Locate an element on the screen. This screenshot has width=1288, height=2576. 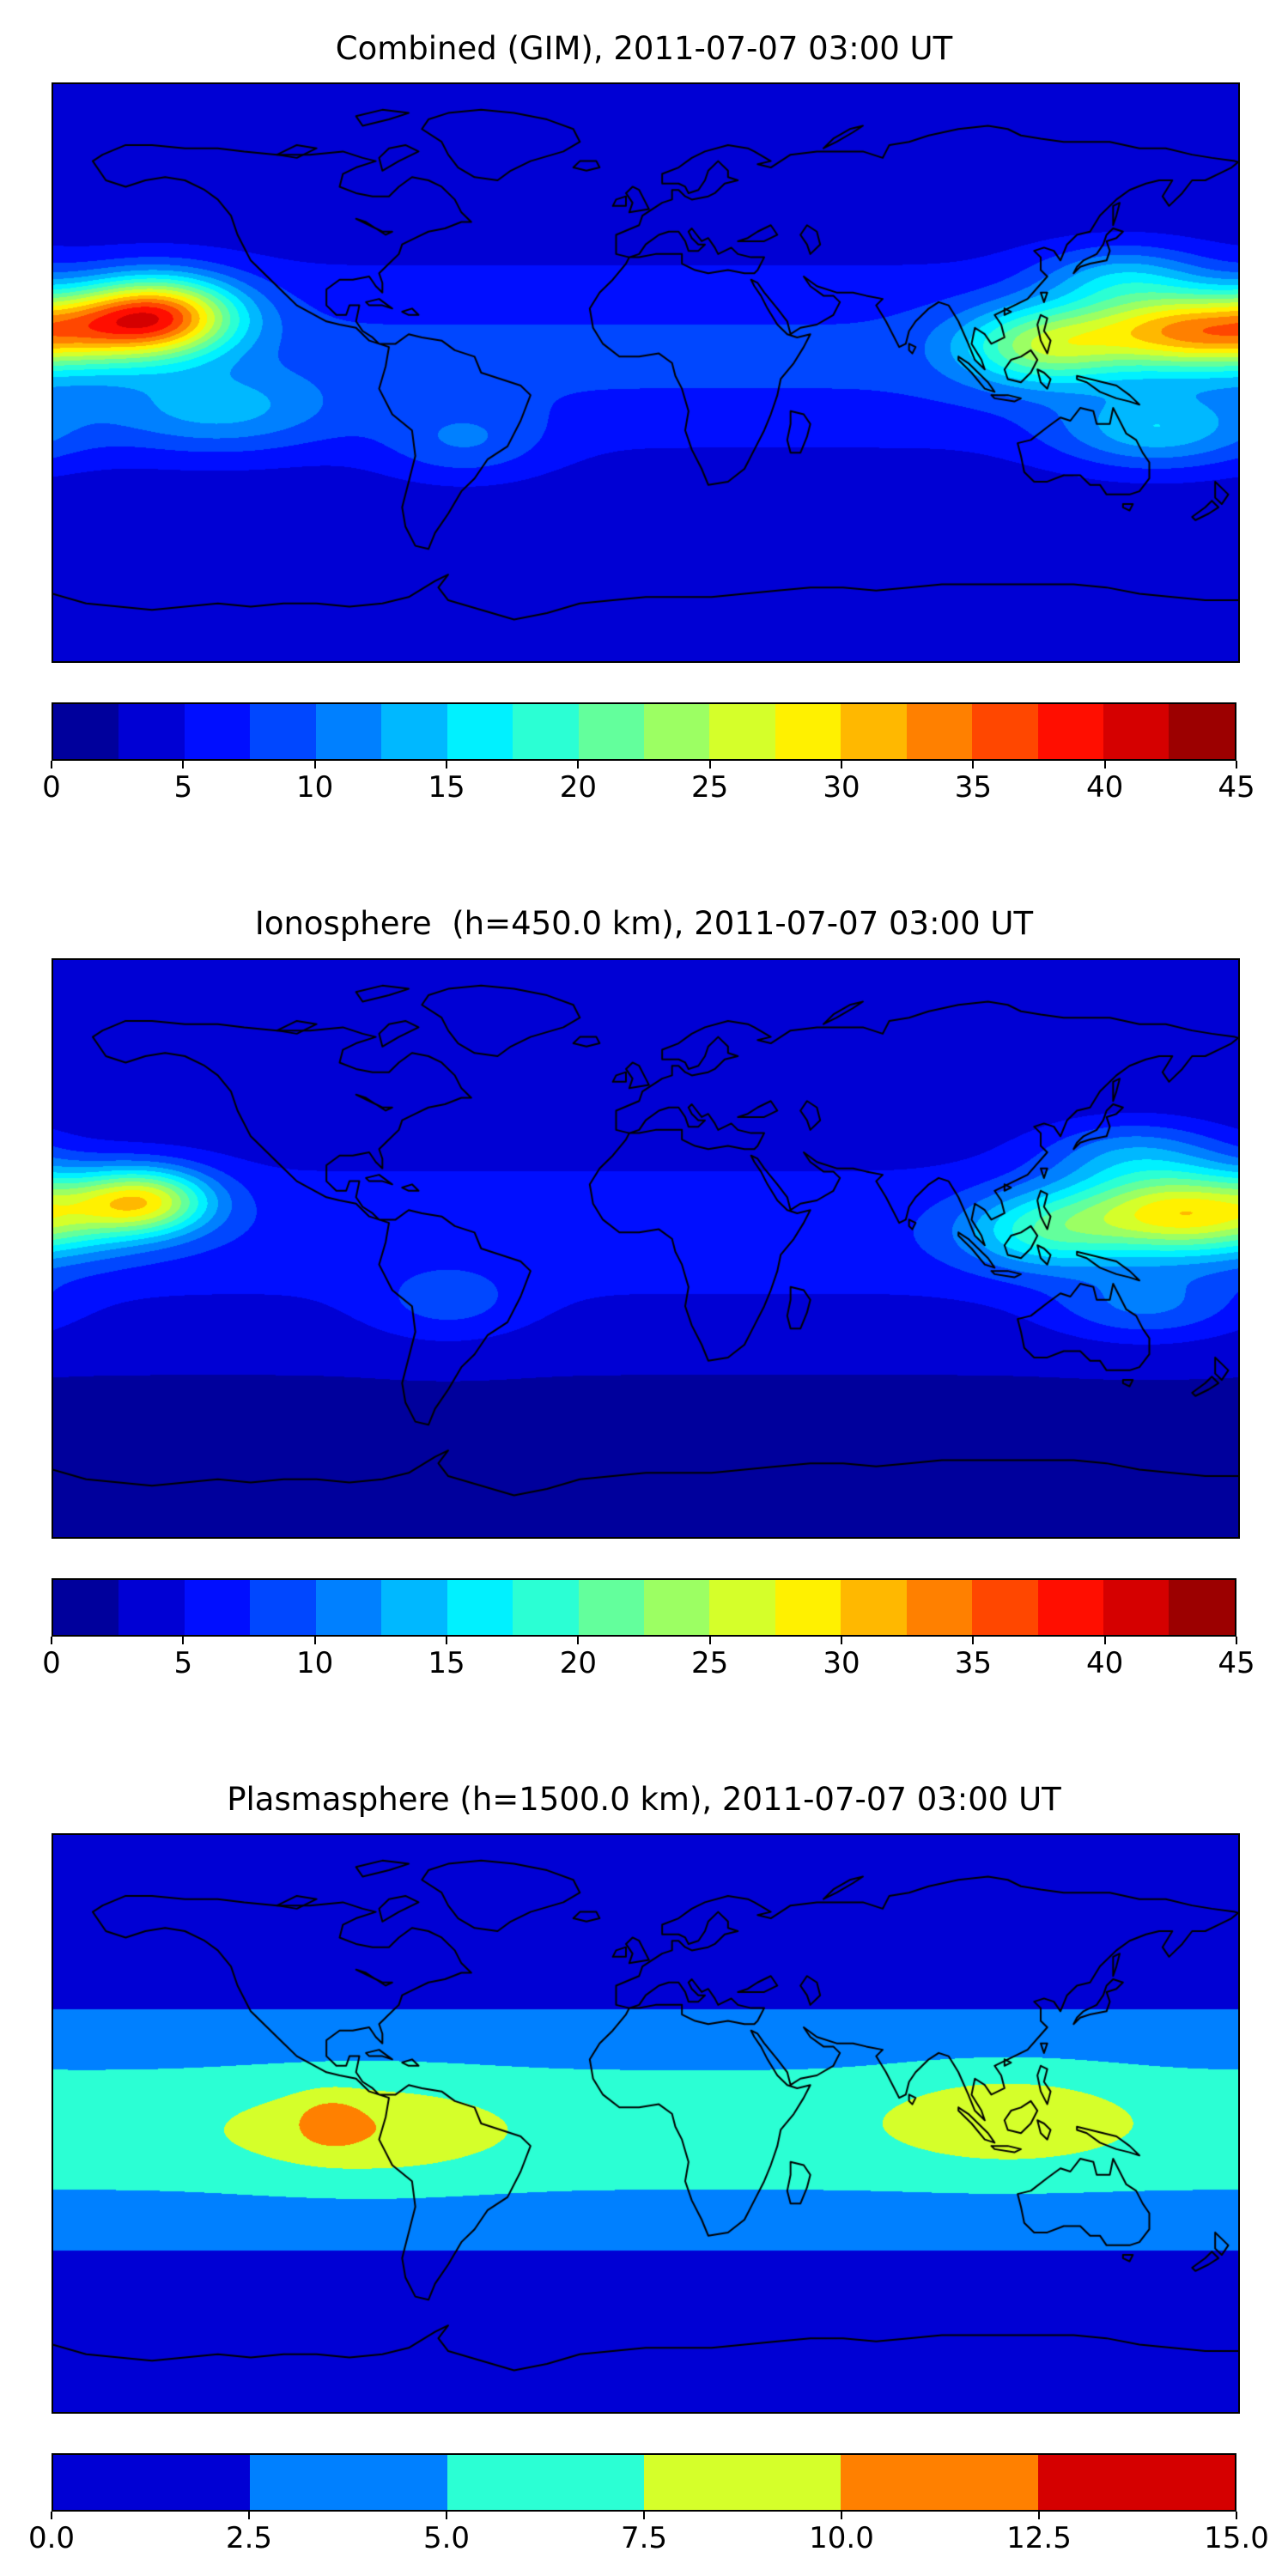
colorbar-labels-plasmasphere: 0.0 2.5 5.0 7.5 10.0 12.5 15.0 is located at coordinates (649, 2539).